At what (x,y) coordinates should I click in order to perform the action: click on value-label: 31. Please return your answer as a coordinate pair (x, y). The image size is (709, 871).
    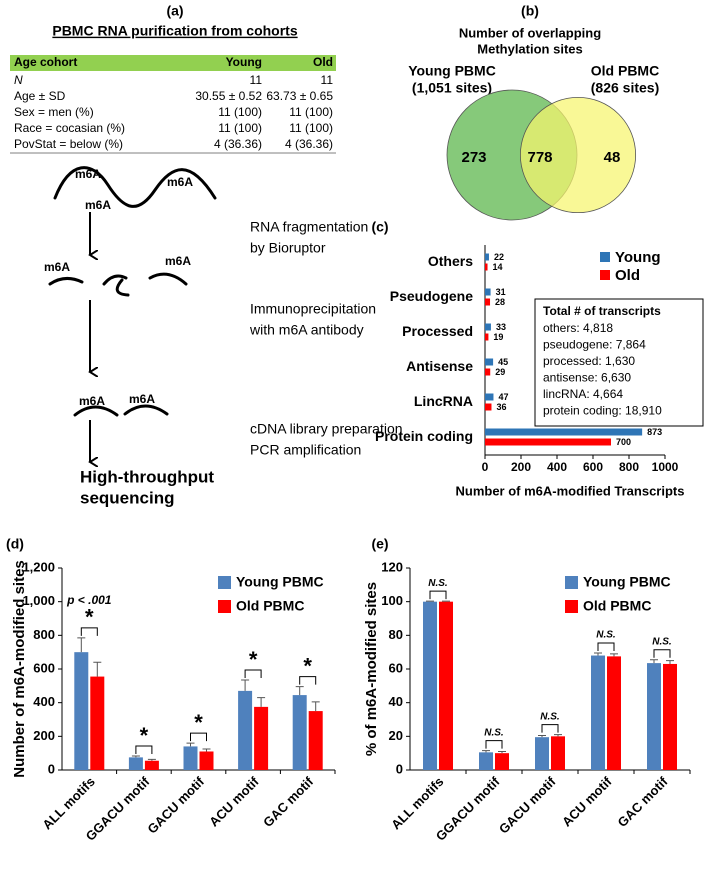
    Looking at the image, I should click on (501, 292).